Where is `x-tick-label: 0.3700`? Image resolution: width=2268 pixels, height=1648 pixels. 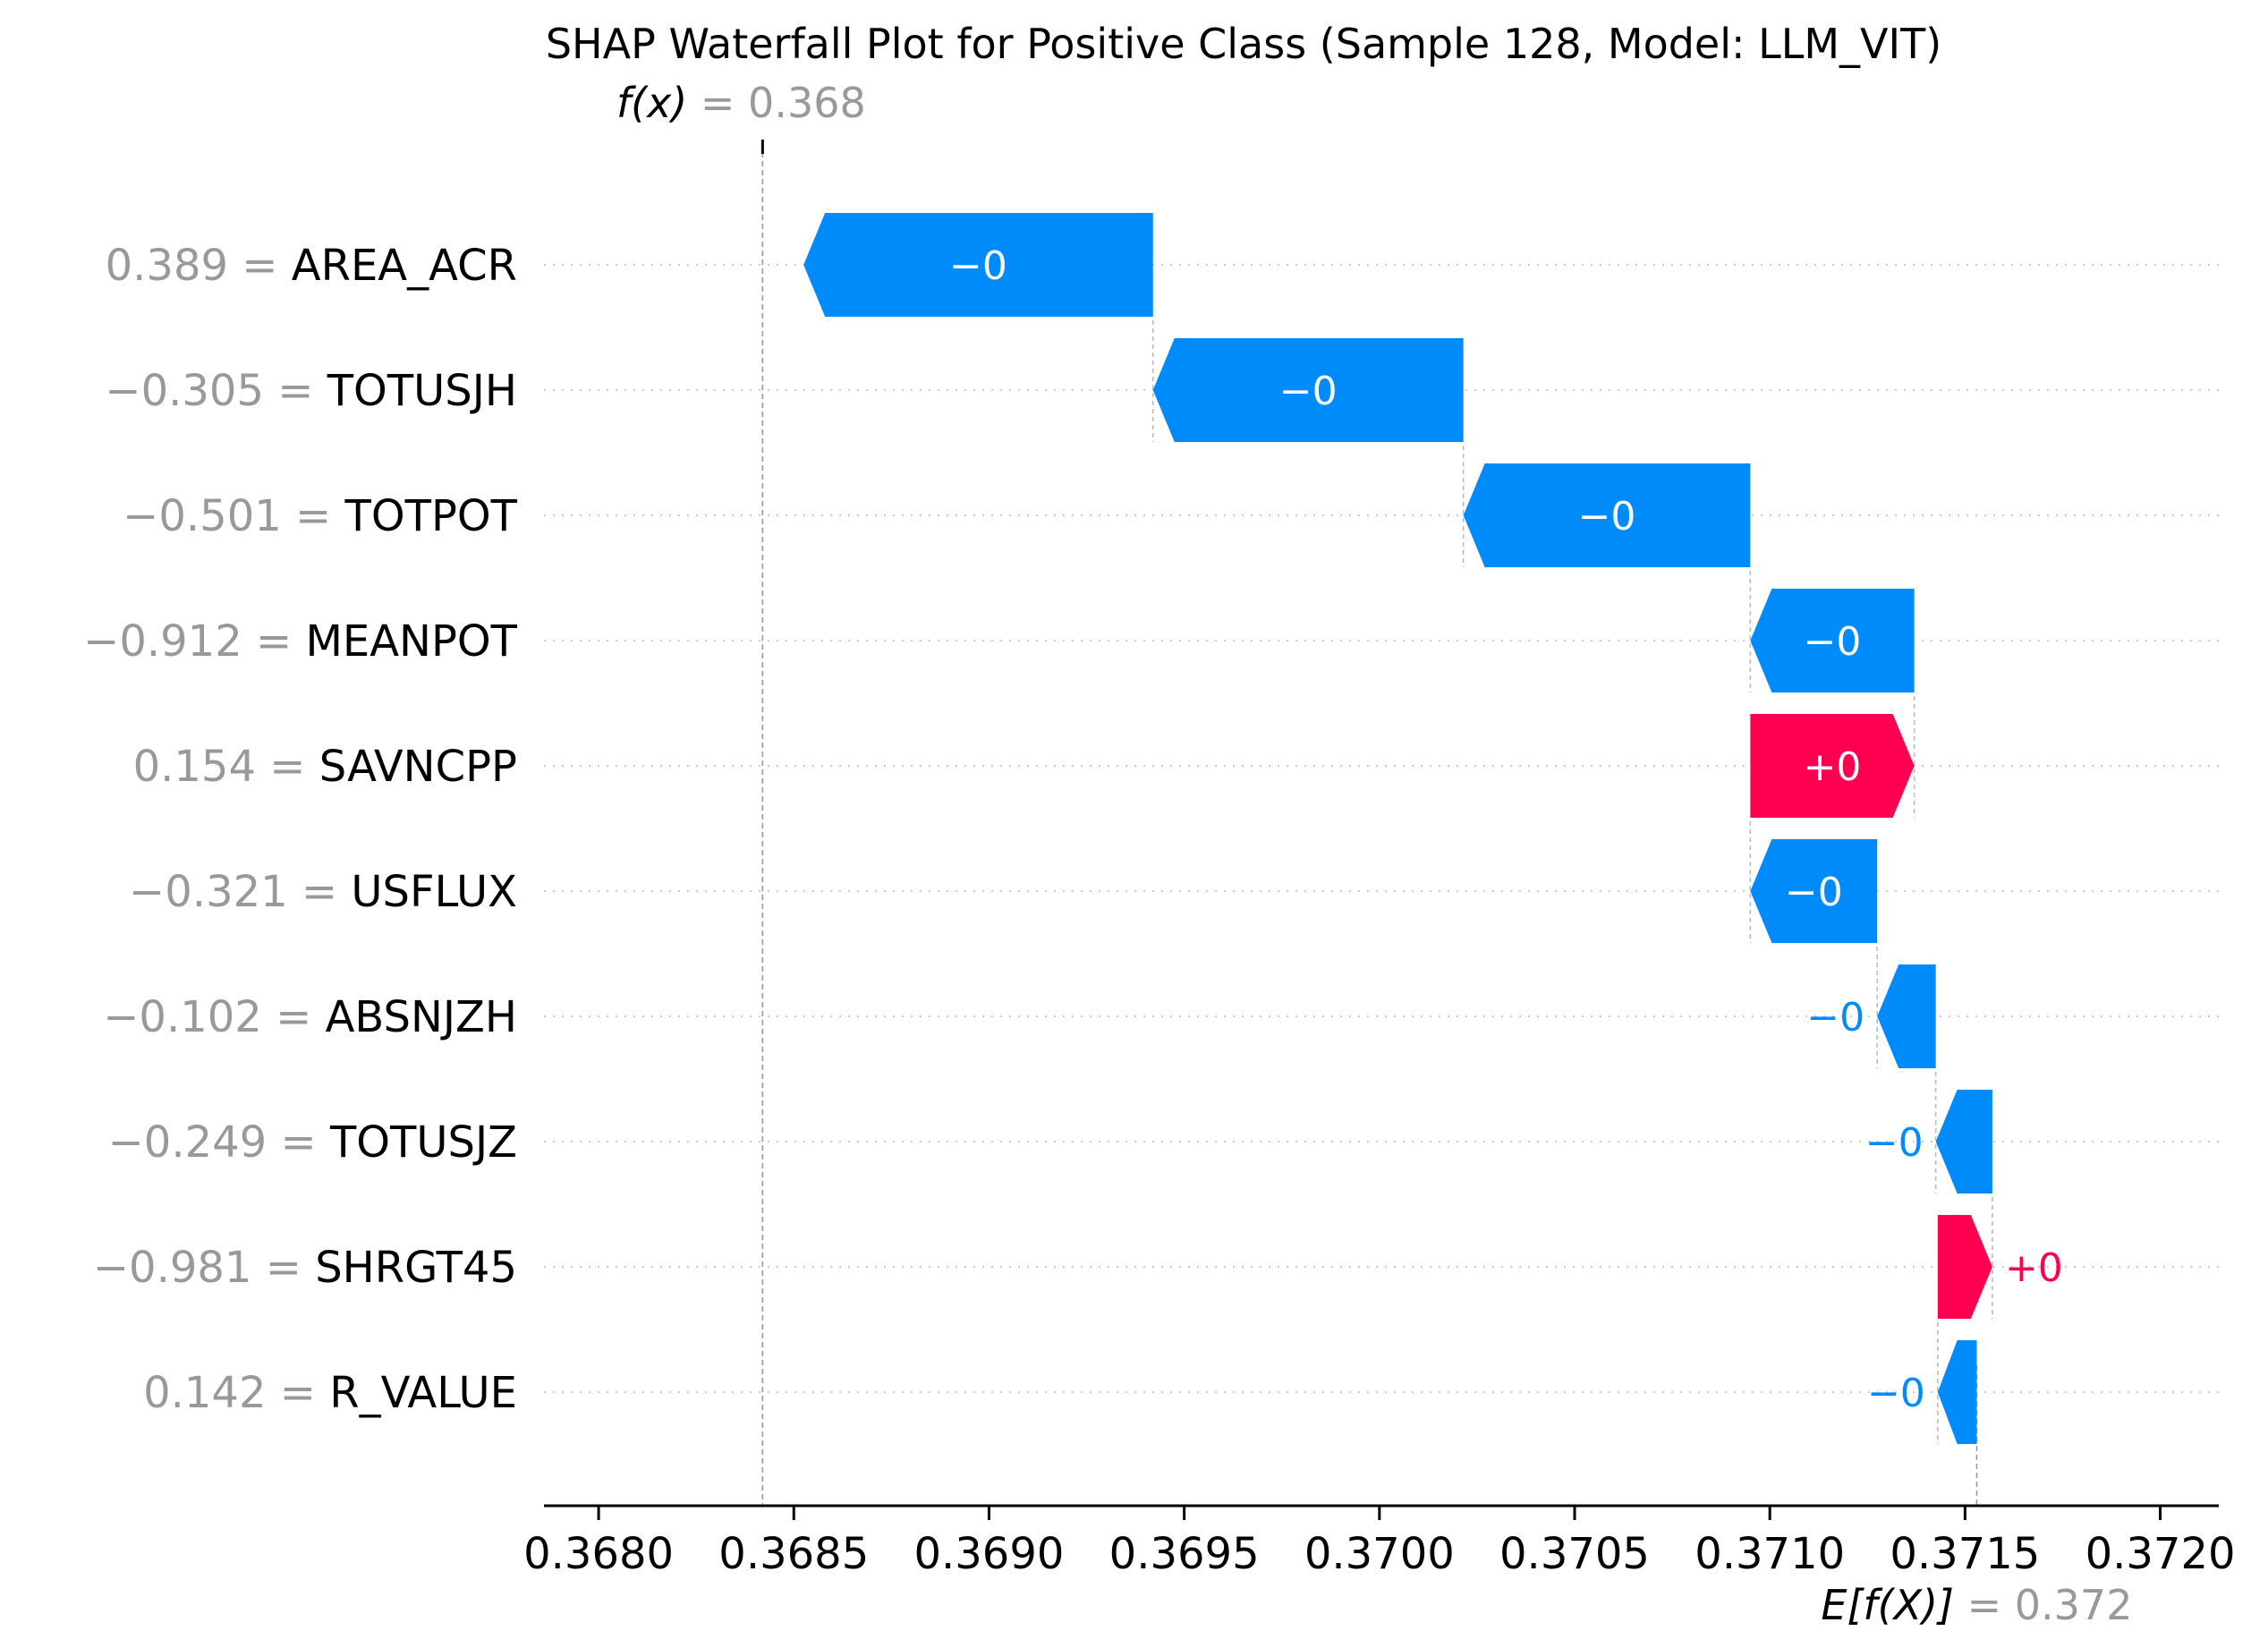 x-tick-label: 0.3700 is located at coordinates (1379, 1554).